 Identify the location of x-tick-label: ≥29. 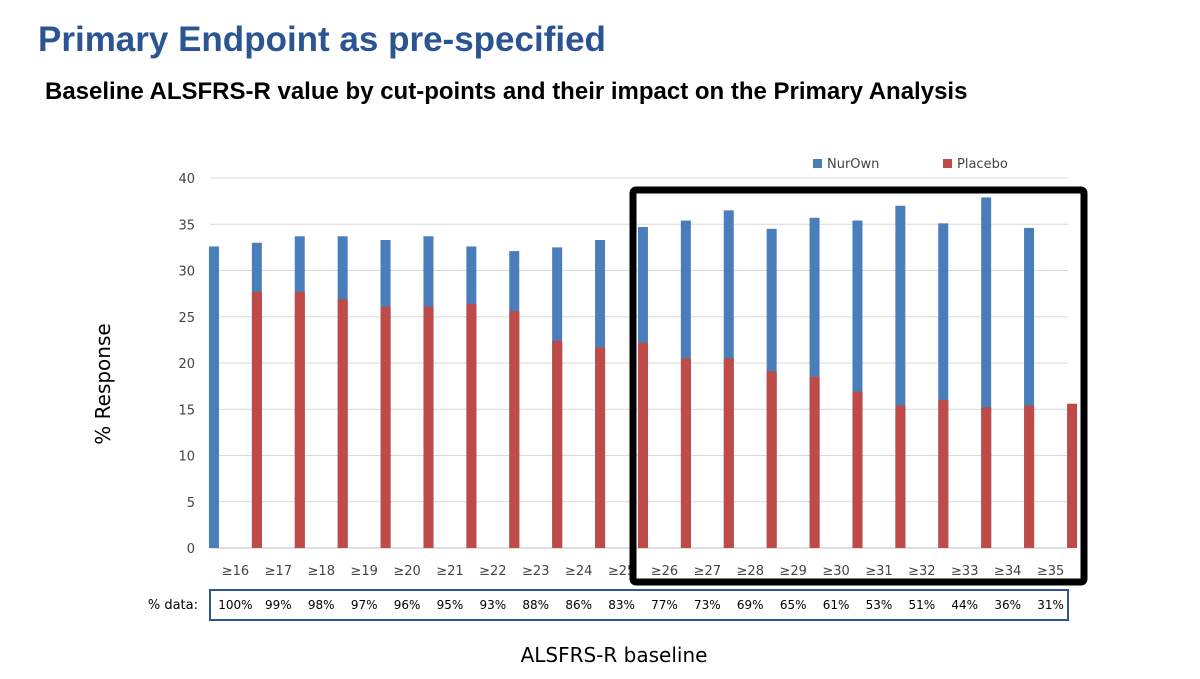
(792, 571).